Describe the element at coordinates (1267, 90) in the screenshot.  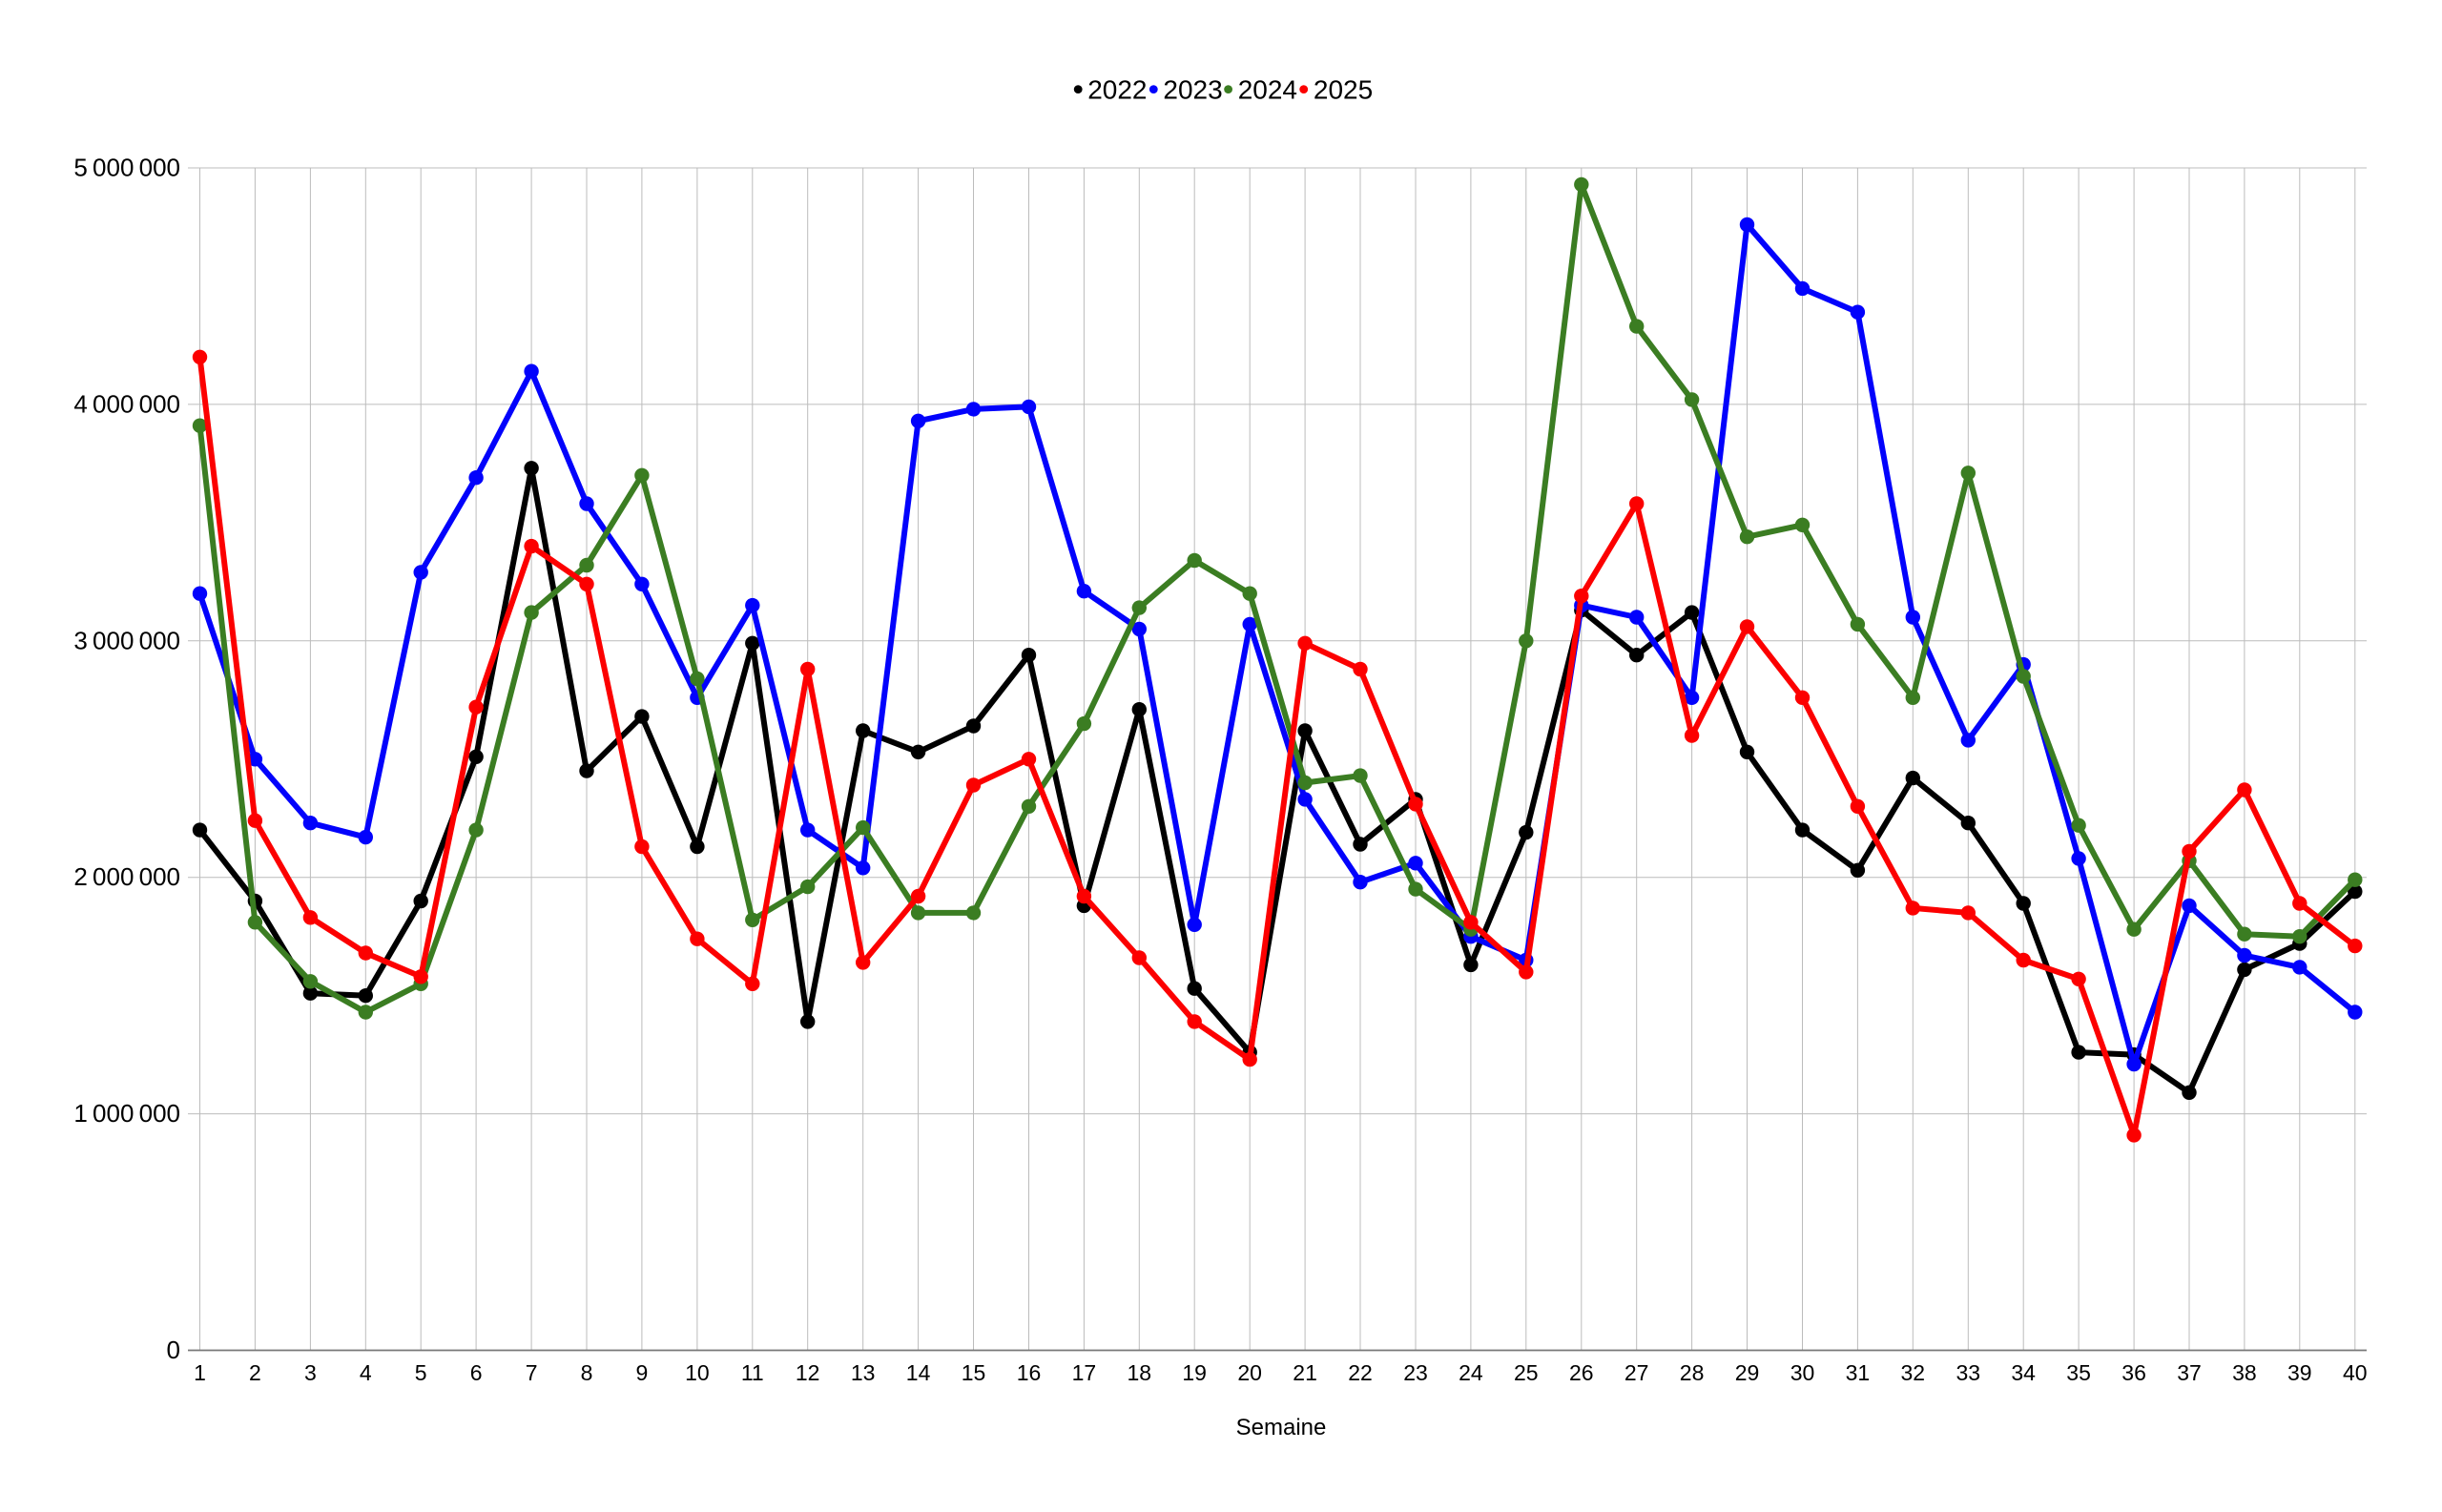
I see `svg-text: 2024` at that location.